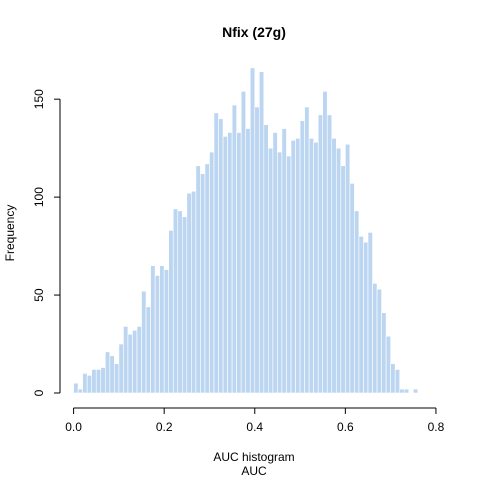 Image resolution: width=480 pixels, height=480 pixels. What do you see at coordinates (254, 32) in the screenshot?
I see `chart-title: Nfix (27g)` at bounding box center [254, 32].